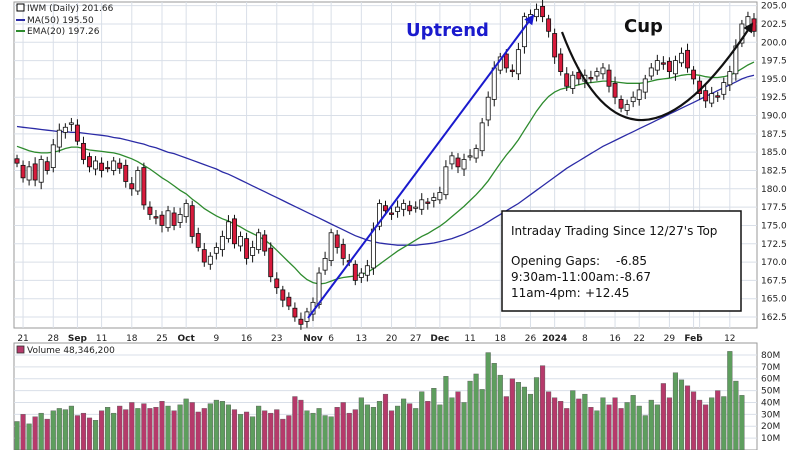 The image size is (800, 450). What do you see at coordinates (161, 339) in the screenshot?
I see `date-tick-label: 25` at bounding box center [161, 339].